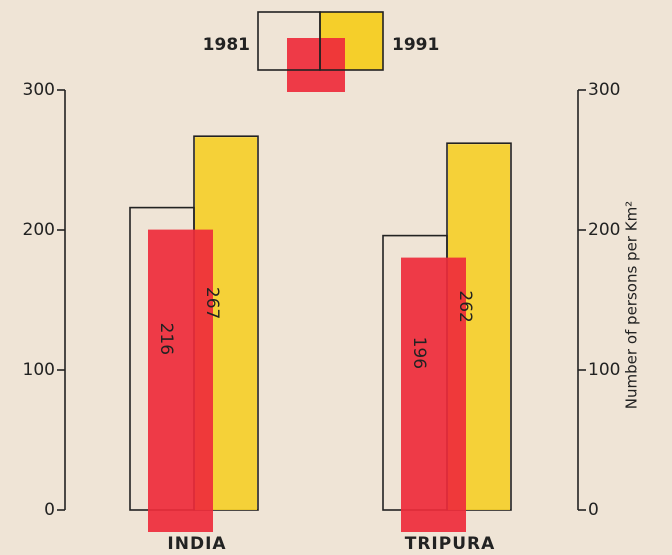 The width and height of the screenshot is (672, 555). I want to click on value-label: 267, so click(212, 303).